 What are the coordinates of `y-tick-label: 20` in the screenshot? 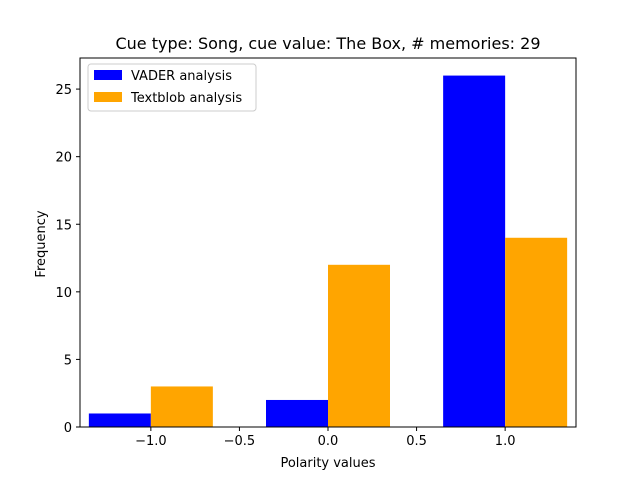 It's located at (63, 158).